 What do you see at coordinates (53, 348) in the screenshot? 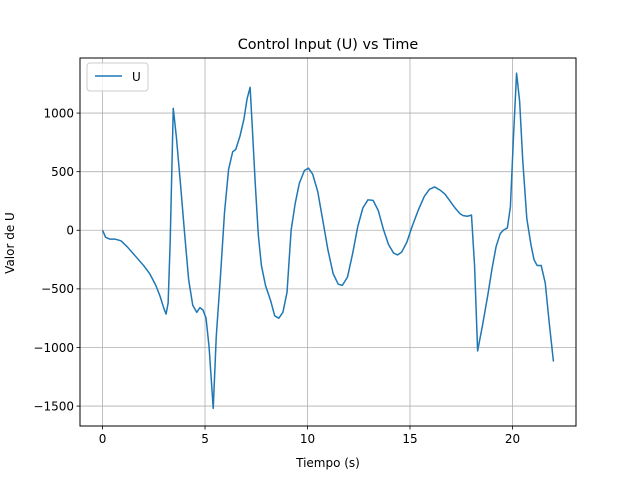
I see `y-tick-label: −1000` at bounding box center [53, 348].